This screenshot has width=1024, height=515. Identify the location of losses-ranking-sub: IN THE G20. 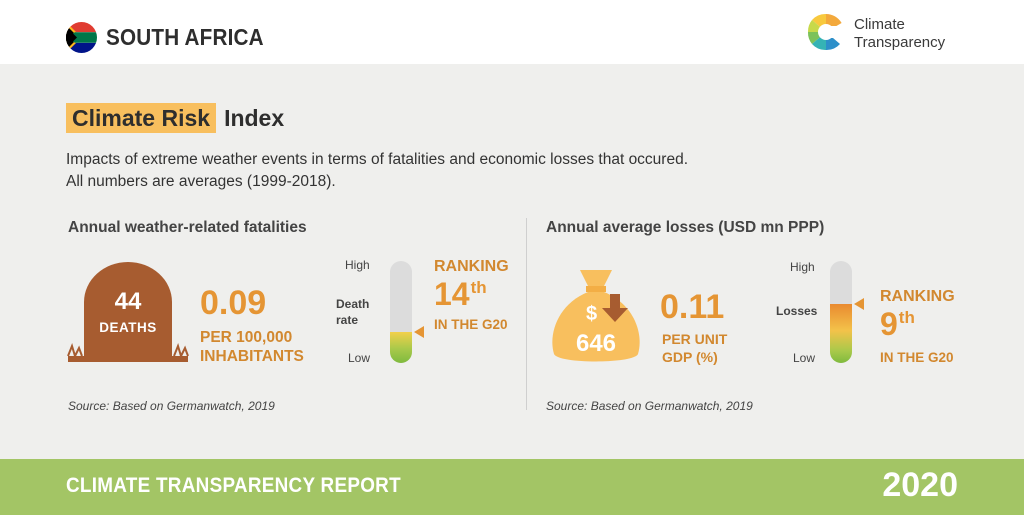
(917, 357).